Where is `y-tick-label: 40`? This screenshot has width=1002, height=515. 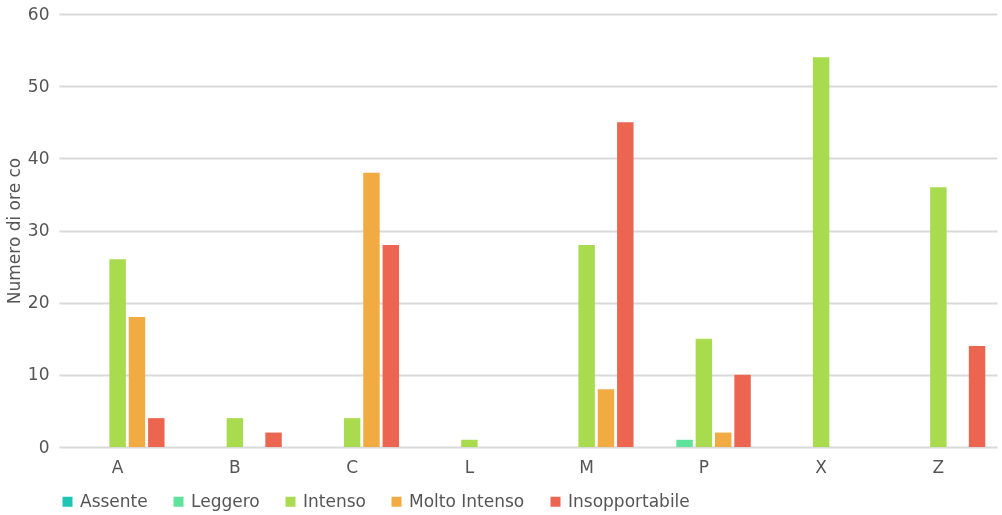 y-tick-label: 40 is located at coordinates (38, 157).